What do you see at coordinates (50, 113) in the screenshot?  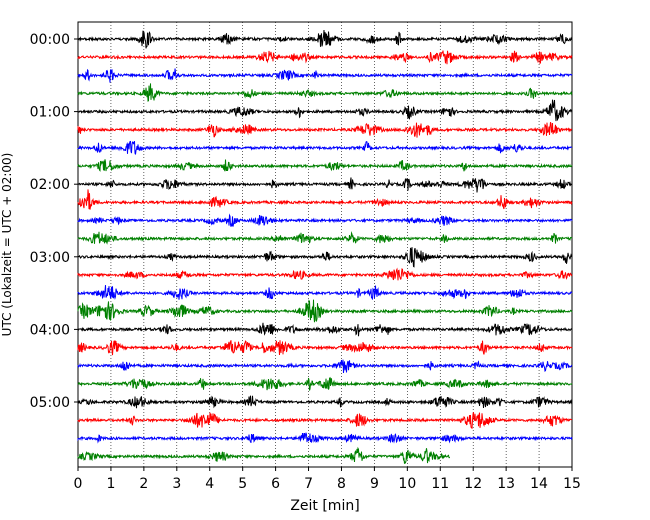 I see `y-tick-label: 01:00` at bounding box center [50, 113].